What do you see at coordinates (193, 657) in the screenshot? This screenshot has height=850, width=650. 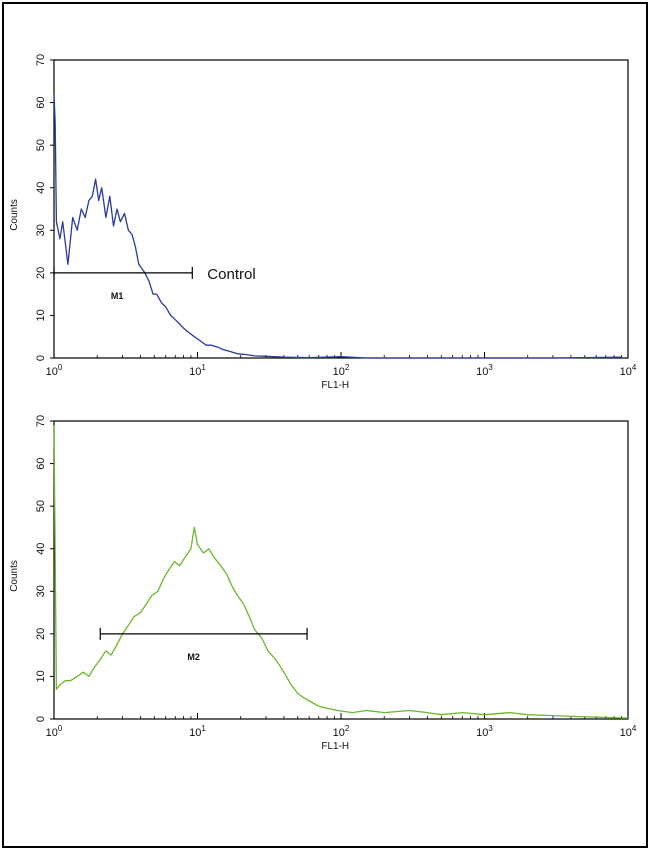 I see `gate-label: M2` at bounding box center [193, 657].